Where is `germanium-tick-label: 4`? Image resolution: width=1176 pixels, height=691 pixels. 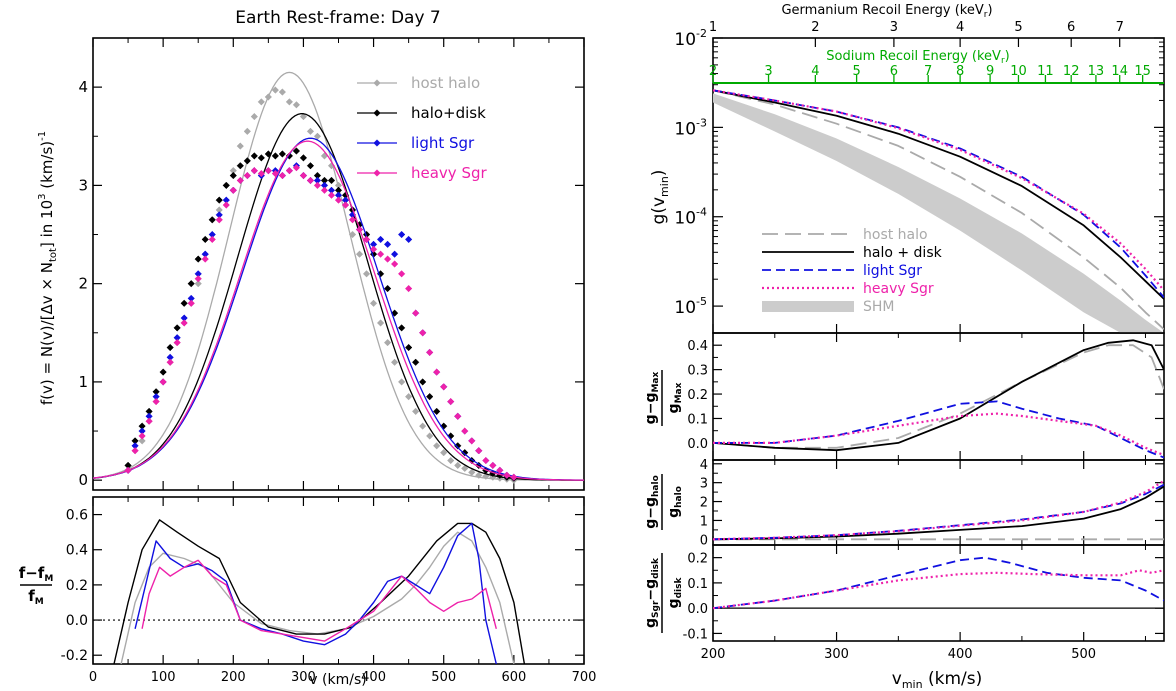
germanium-tick-label: 4 is located at coordinates (960, 27).